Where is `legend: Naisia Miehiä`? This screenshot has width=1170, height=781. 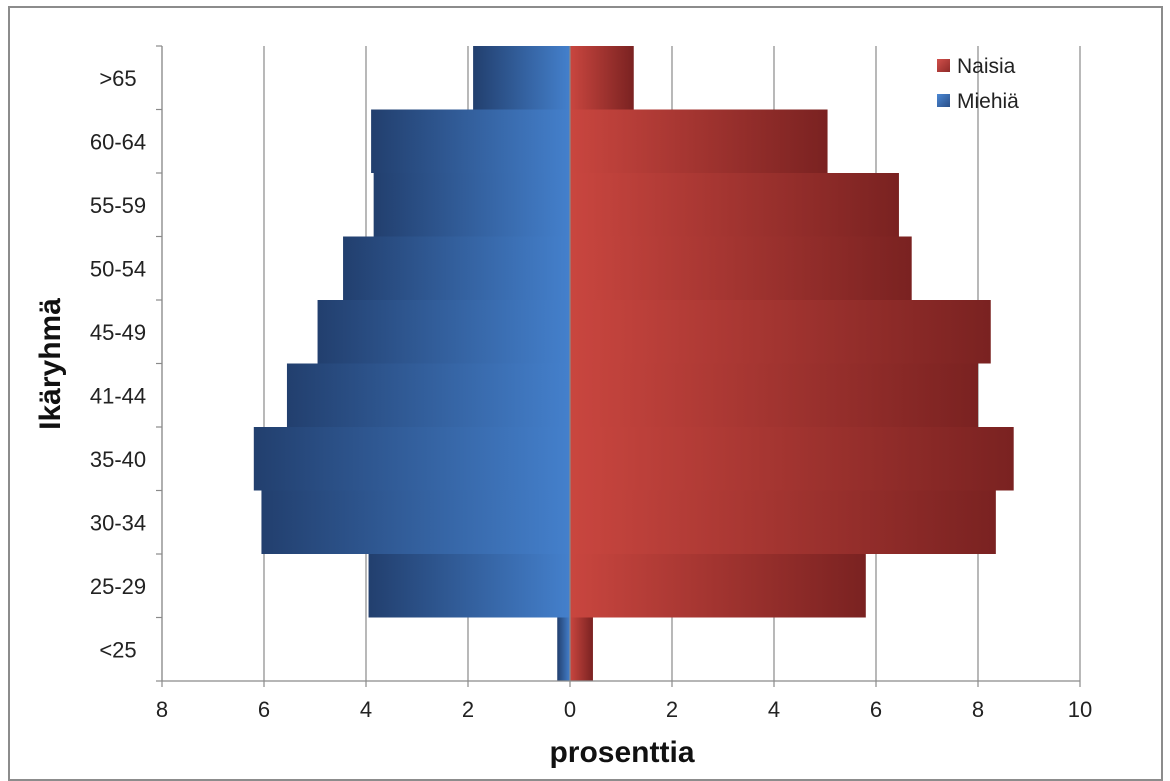
legend: Naisia Miehiä is located at coordinates (978, 84).